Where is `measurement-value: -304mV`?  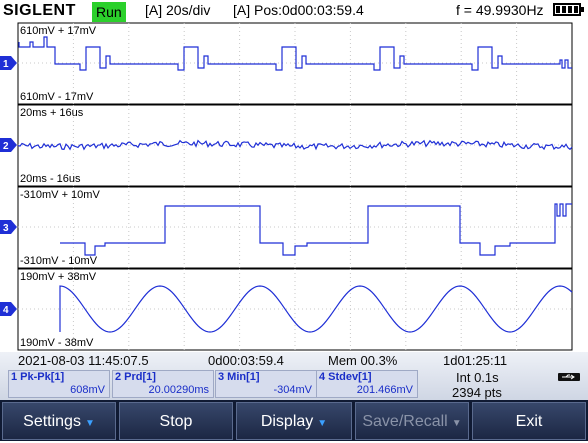 measurement-value: -304mV is located at coordinates (292, 390).